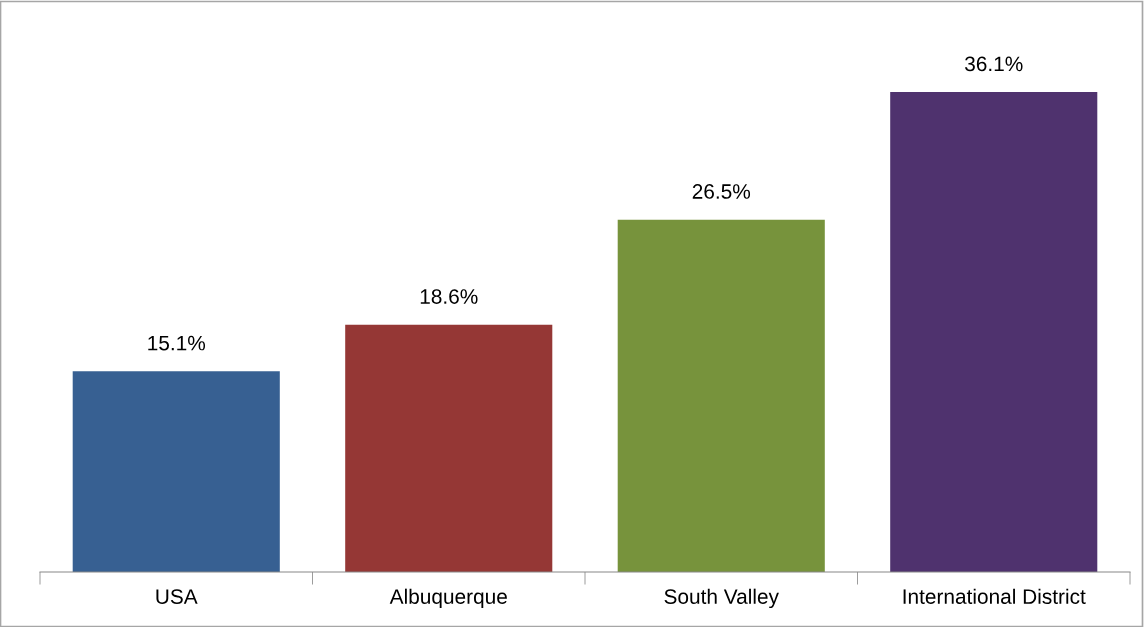  Describe the element at coordinates (994, 596) in the screenshot. I see `x-tick-label: International District` at that location.